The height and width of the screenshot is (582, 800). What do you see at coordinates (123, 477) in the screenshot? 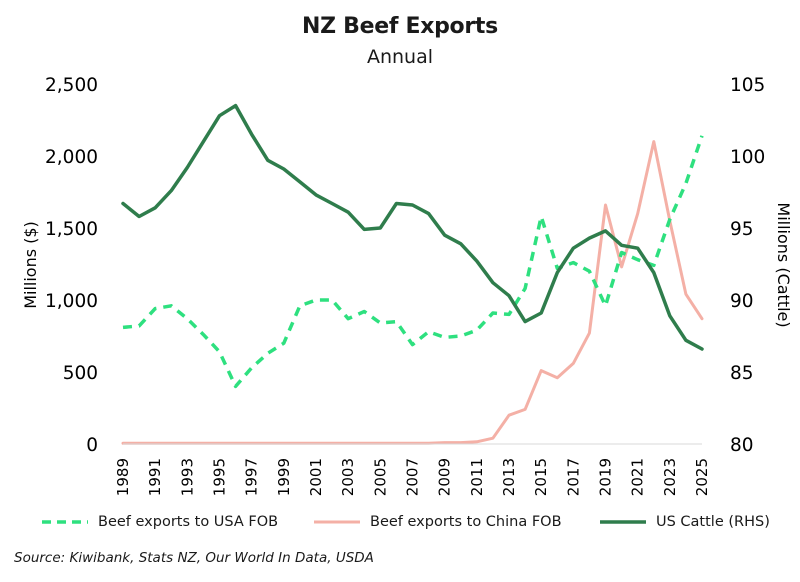
I see `x-tick-label: 1989` at bounding box center [123, 477].